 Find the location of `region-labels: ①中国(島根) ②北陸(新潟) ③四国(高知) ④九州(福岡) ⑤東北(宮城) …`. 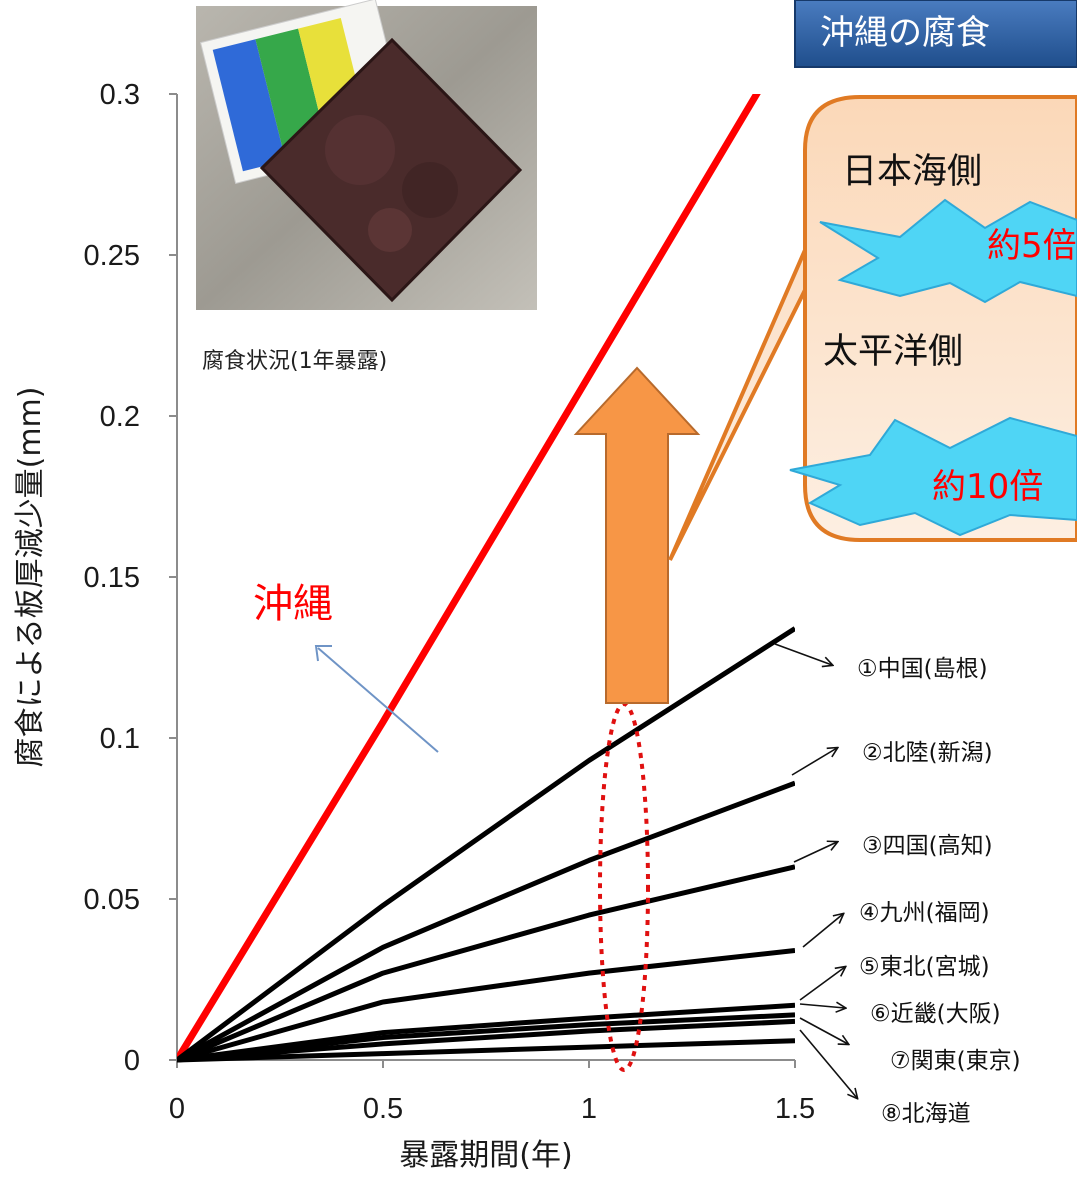

region-labels: ①中国(島根) ②北陸(新潟) ③四国(高知) ④九州(福岡) ⑤東北(宮城) … is located at coordinates (939, 891).